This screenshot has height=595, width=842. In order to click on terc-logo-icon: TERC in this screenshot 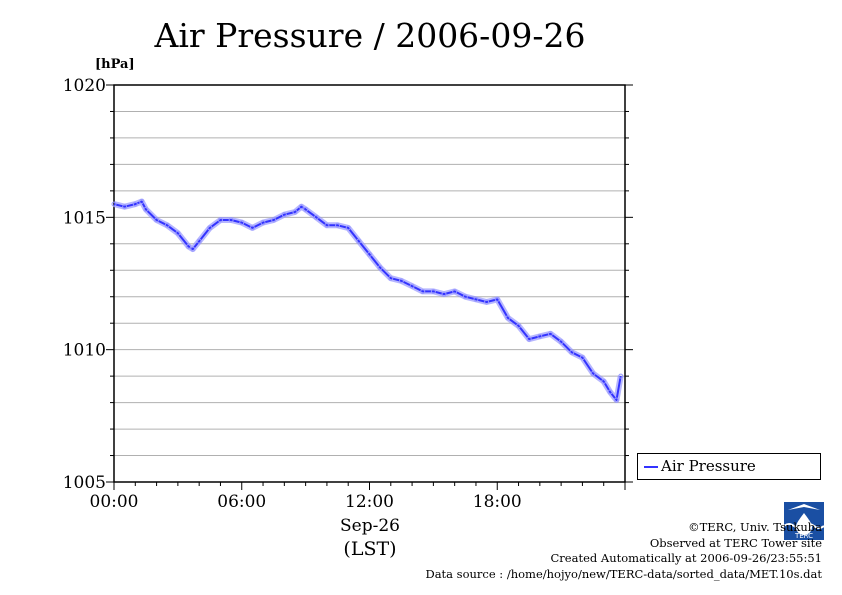, I will do `click(804, 521)`.